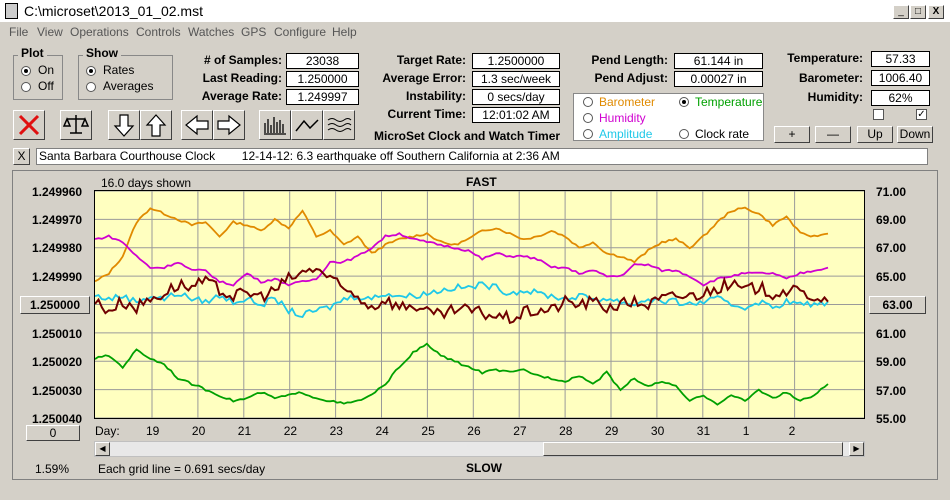 The width and height of the screenshot is (950, 500). I want to click on amplitude-option: Amplitude, so click(626, 134).